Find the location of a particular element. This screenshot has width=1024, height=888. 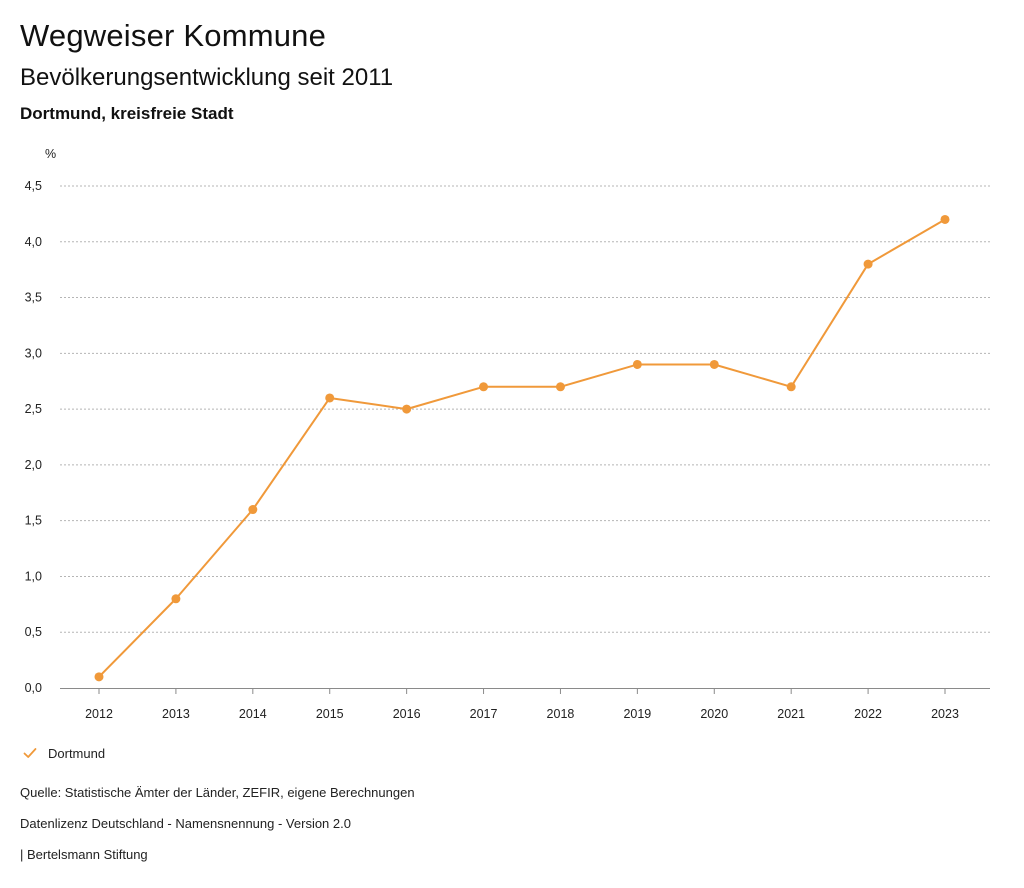

region-label: Dortmund, kreisfreie Stadt is located at coordinates (127, 113).